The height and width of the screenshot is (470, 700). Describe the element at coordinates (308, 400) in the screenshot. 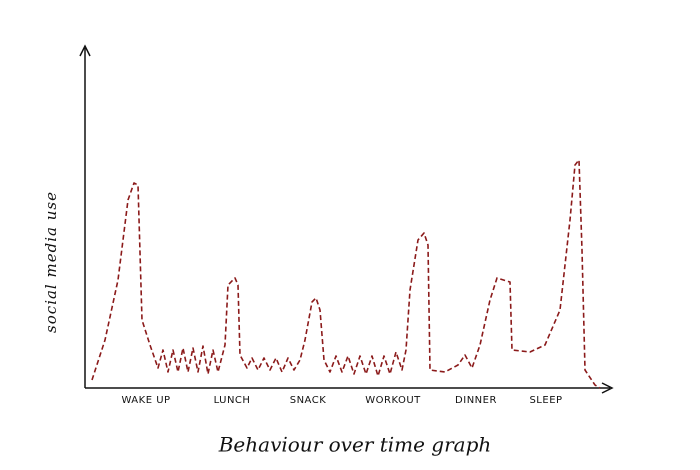

I see `x-tick-label: SNACK` at that location.